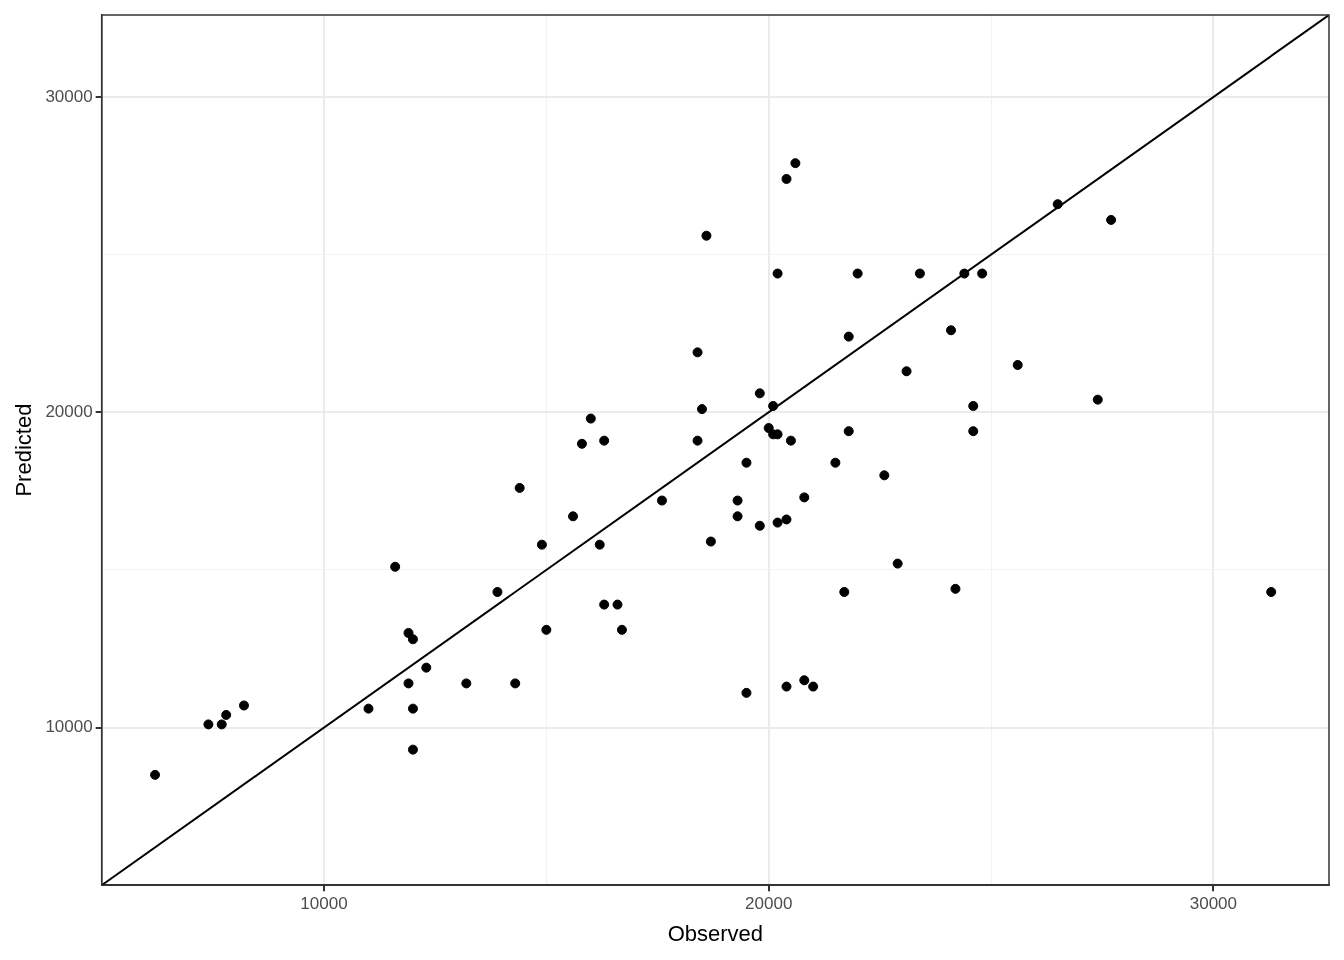  I want to click on y-tick-label: 10000, so click(69, 727).